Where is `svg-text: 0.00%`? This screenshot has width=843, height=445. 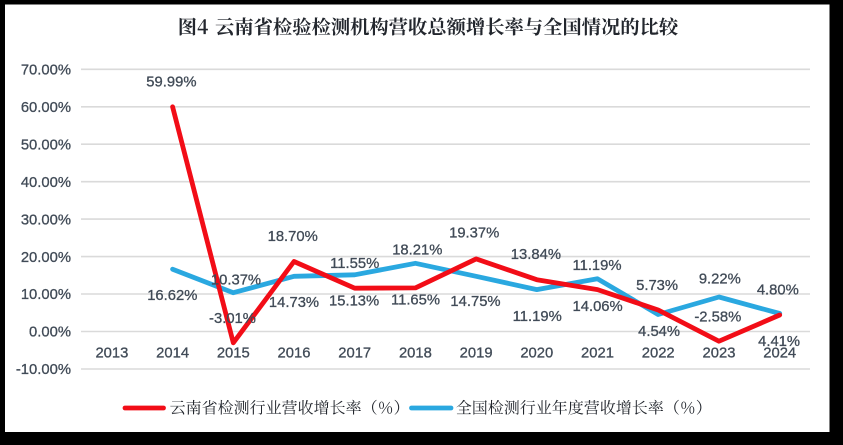 svg-text: 0.00% is located at coordinates (50, 333).